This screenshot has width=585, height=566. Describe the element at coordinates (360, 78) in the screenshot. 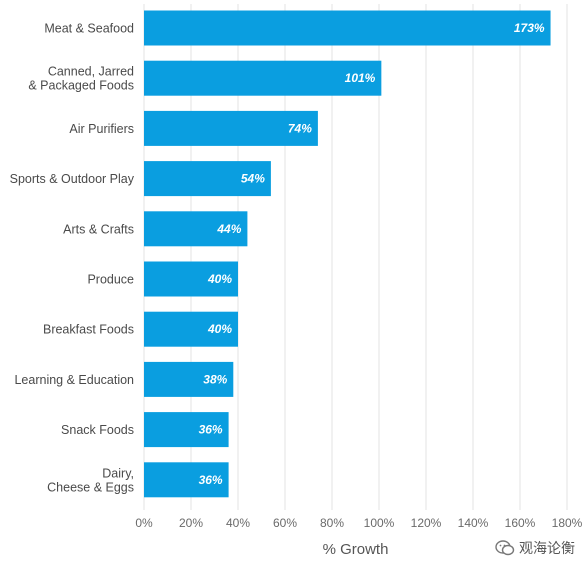

I see `value-label: 101%` at that location.